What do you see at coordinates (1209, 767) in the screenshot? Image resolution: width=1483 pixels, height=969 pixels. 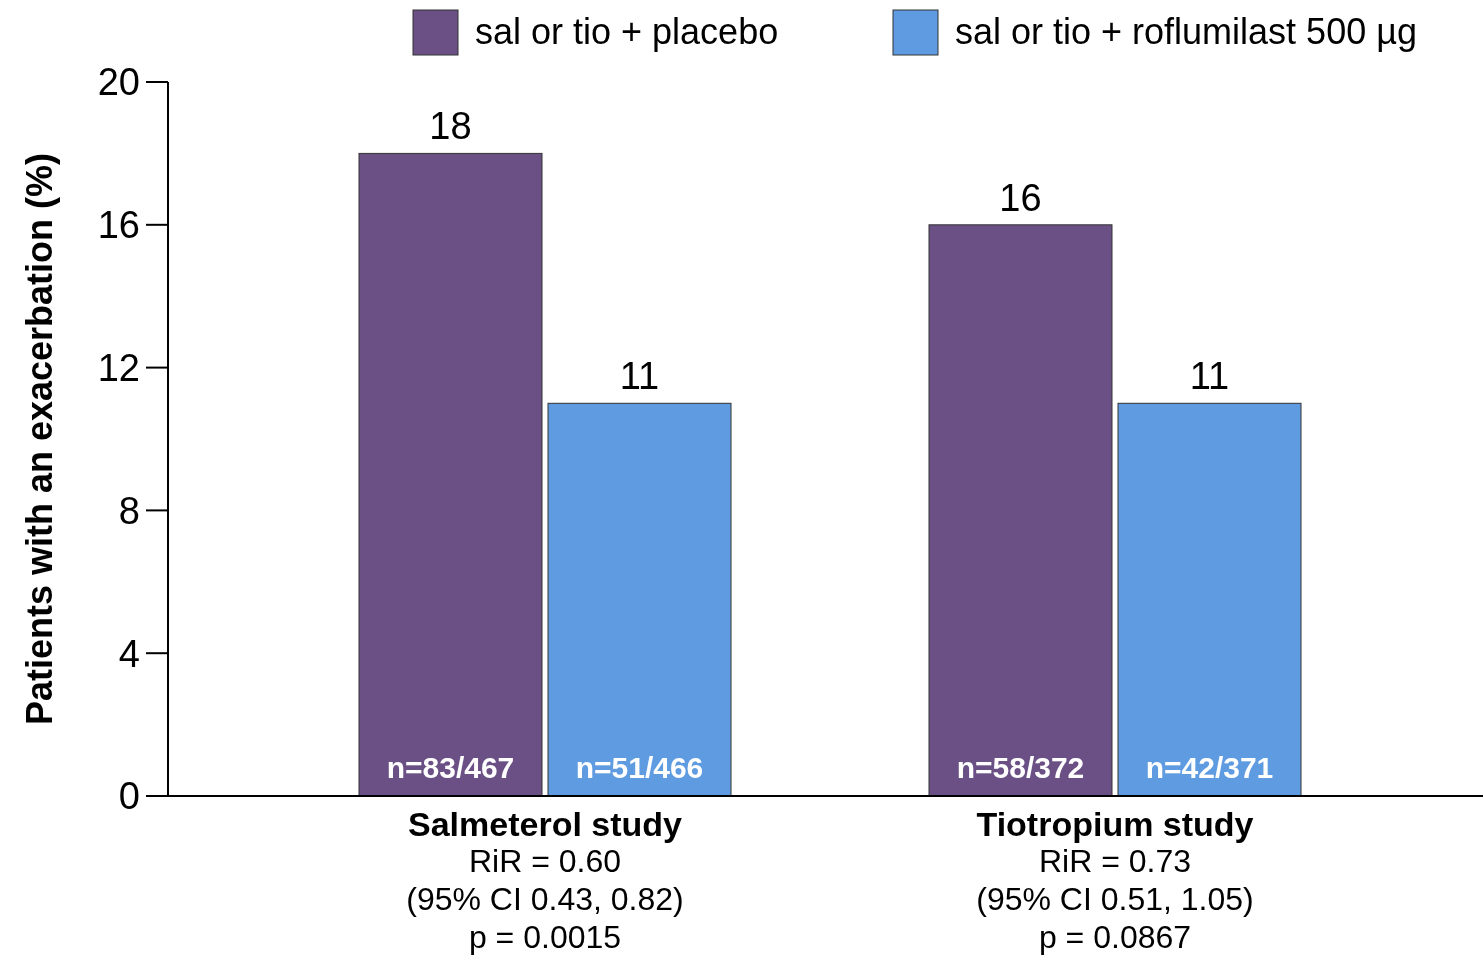 I see `annotation: n=42/371` at bounding box center [1209, 767].